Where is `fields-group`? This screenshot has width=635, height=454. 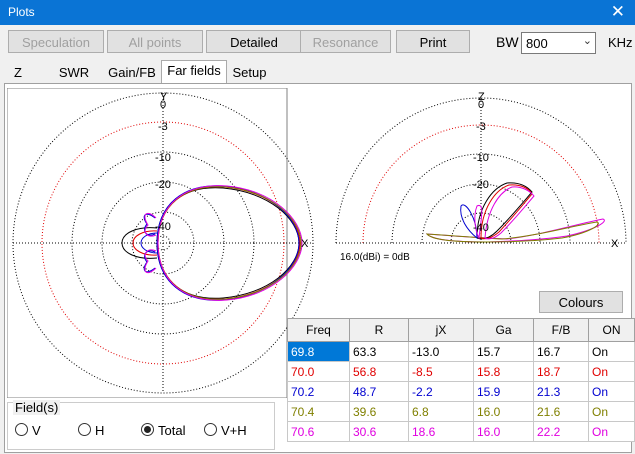
fields-group is located at coordinates (141, 426).